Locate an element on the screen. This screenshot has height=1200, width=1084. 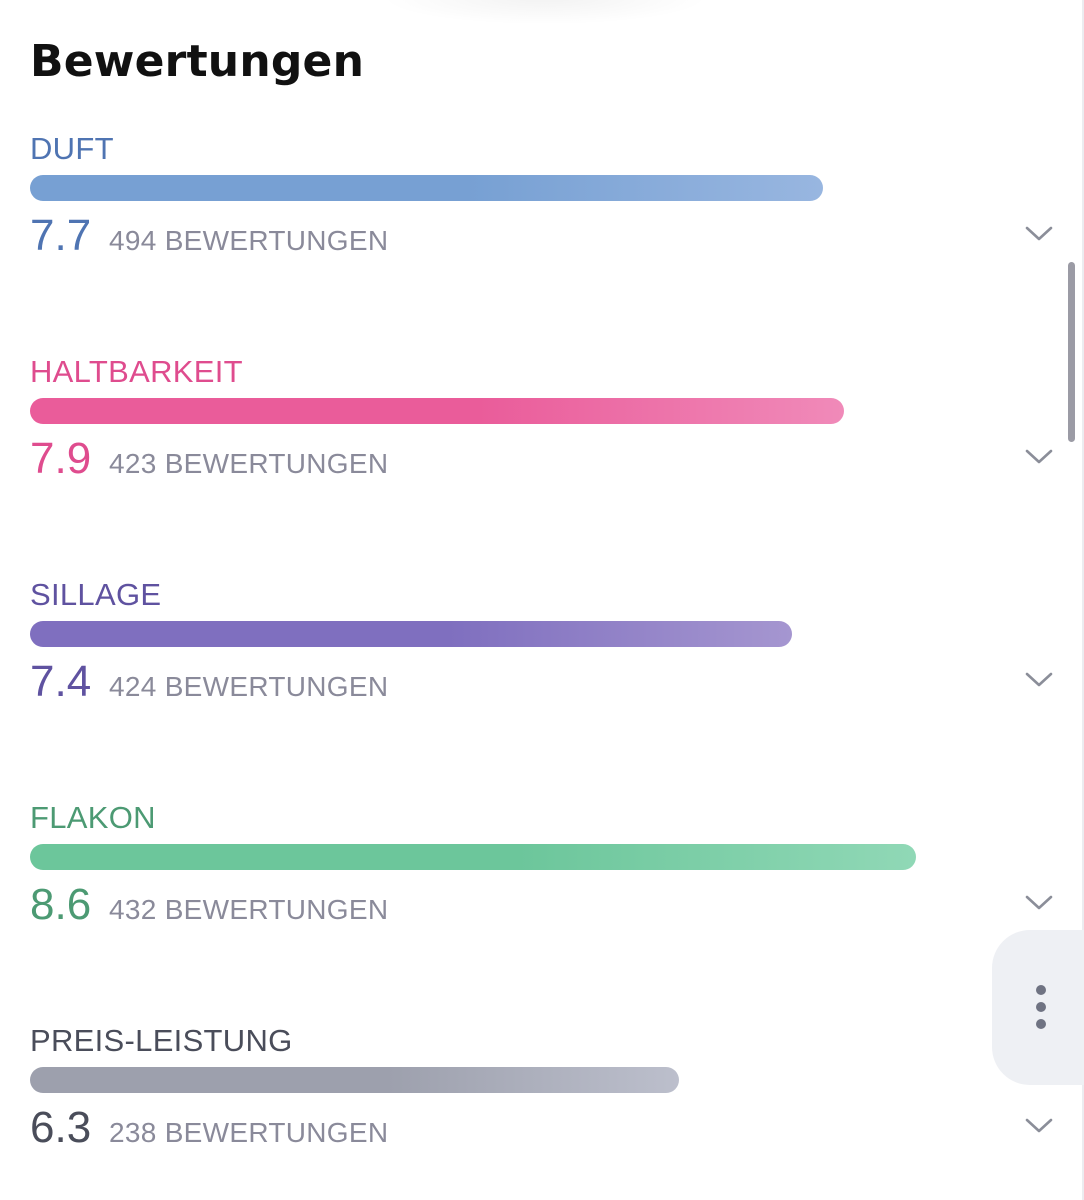
rating-label: HALTBARKEIT is located at coordinates (136, 371).